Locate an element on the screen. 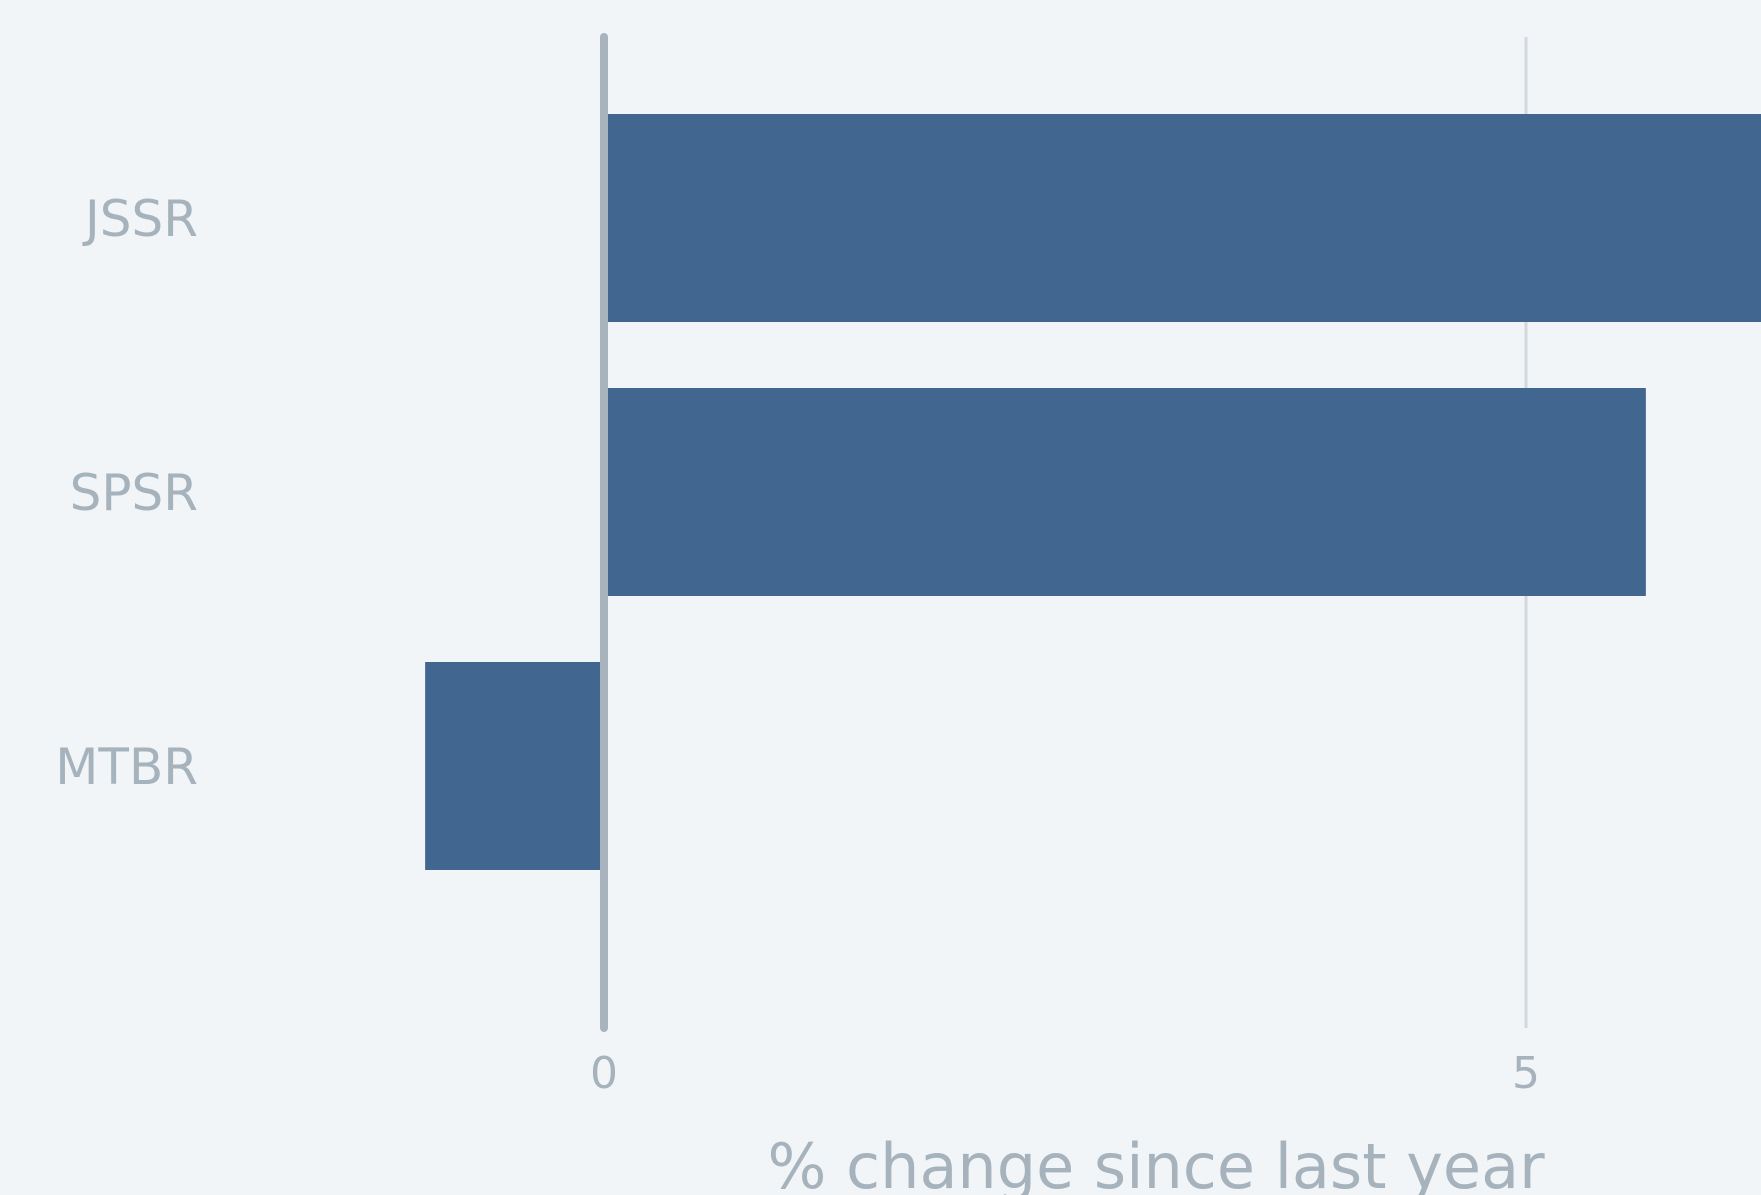 The width and height of the screenshot is (1761, 1195). category-label-spsr: SPSR is located at coordinates (134, 493).